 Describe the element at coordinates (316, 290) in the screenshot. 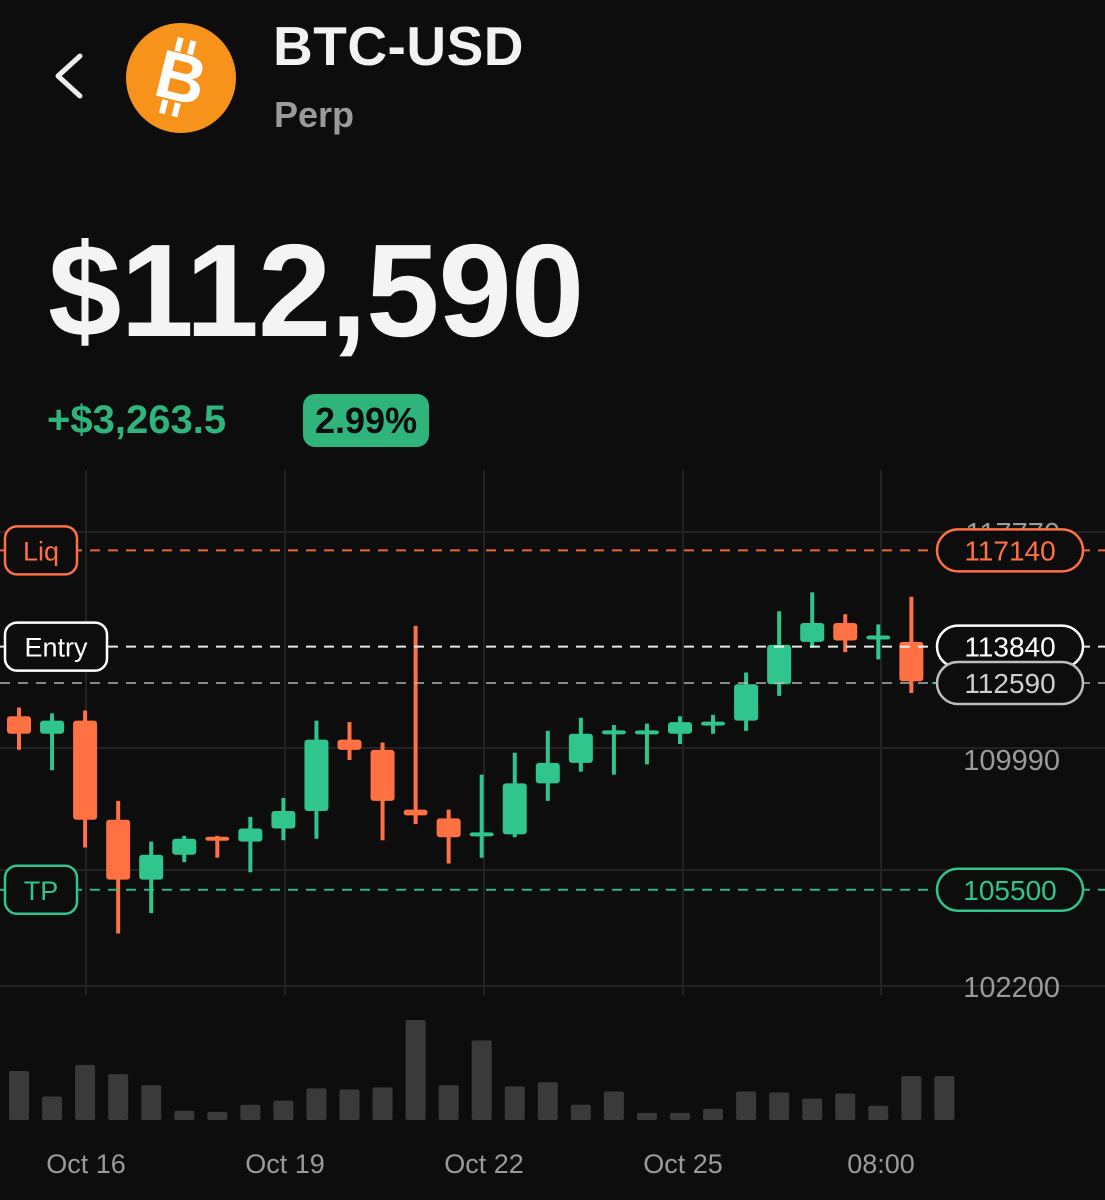

I see `current-price: $112,590` at that location.